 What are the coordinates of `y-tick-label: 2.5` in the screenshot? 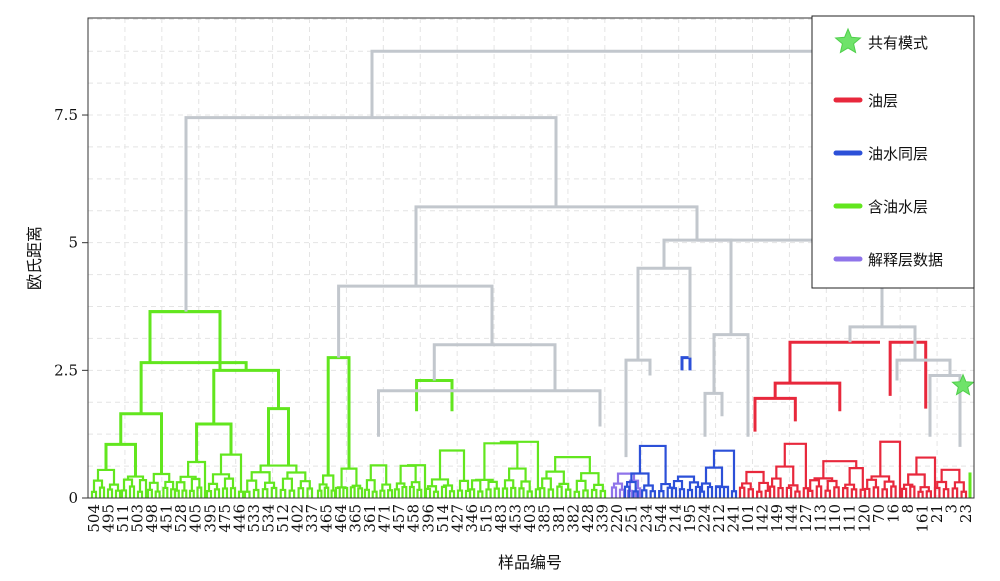 It's located at (66, 370).